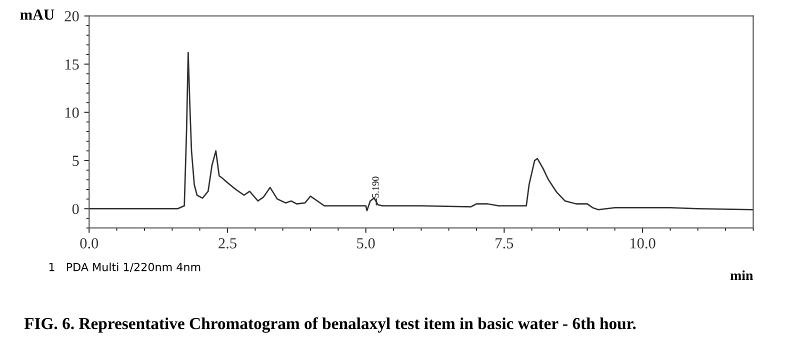 The height and width of the screenshot is (363, 803). Describe the element at coordinates (330, 325) in the screenshot. I see `text: FIG. 6. Representative Chromatogram of benalaxyl test item in basic water - 6th hour.` at that location.